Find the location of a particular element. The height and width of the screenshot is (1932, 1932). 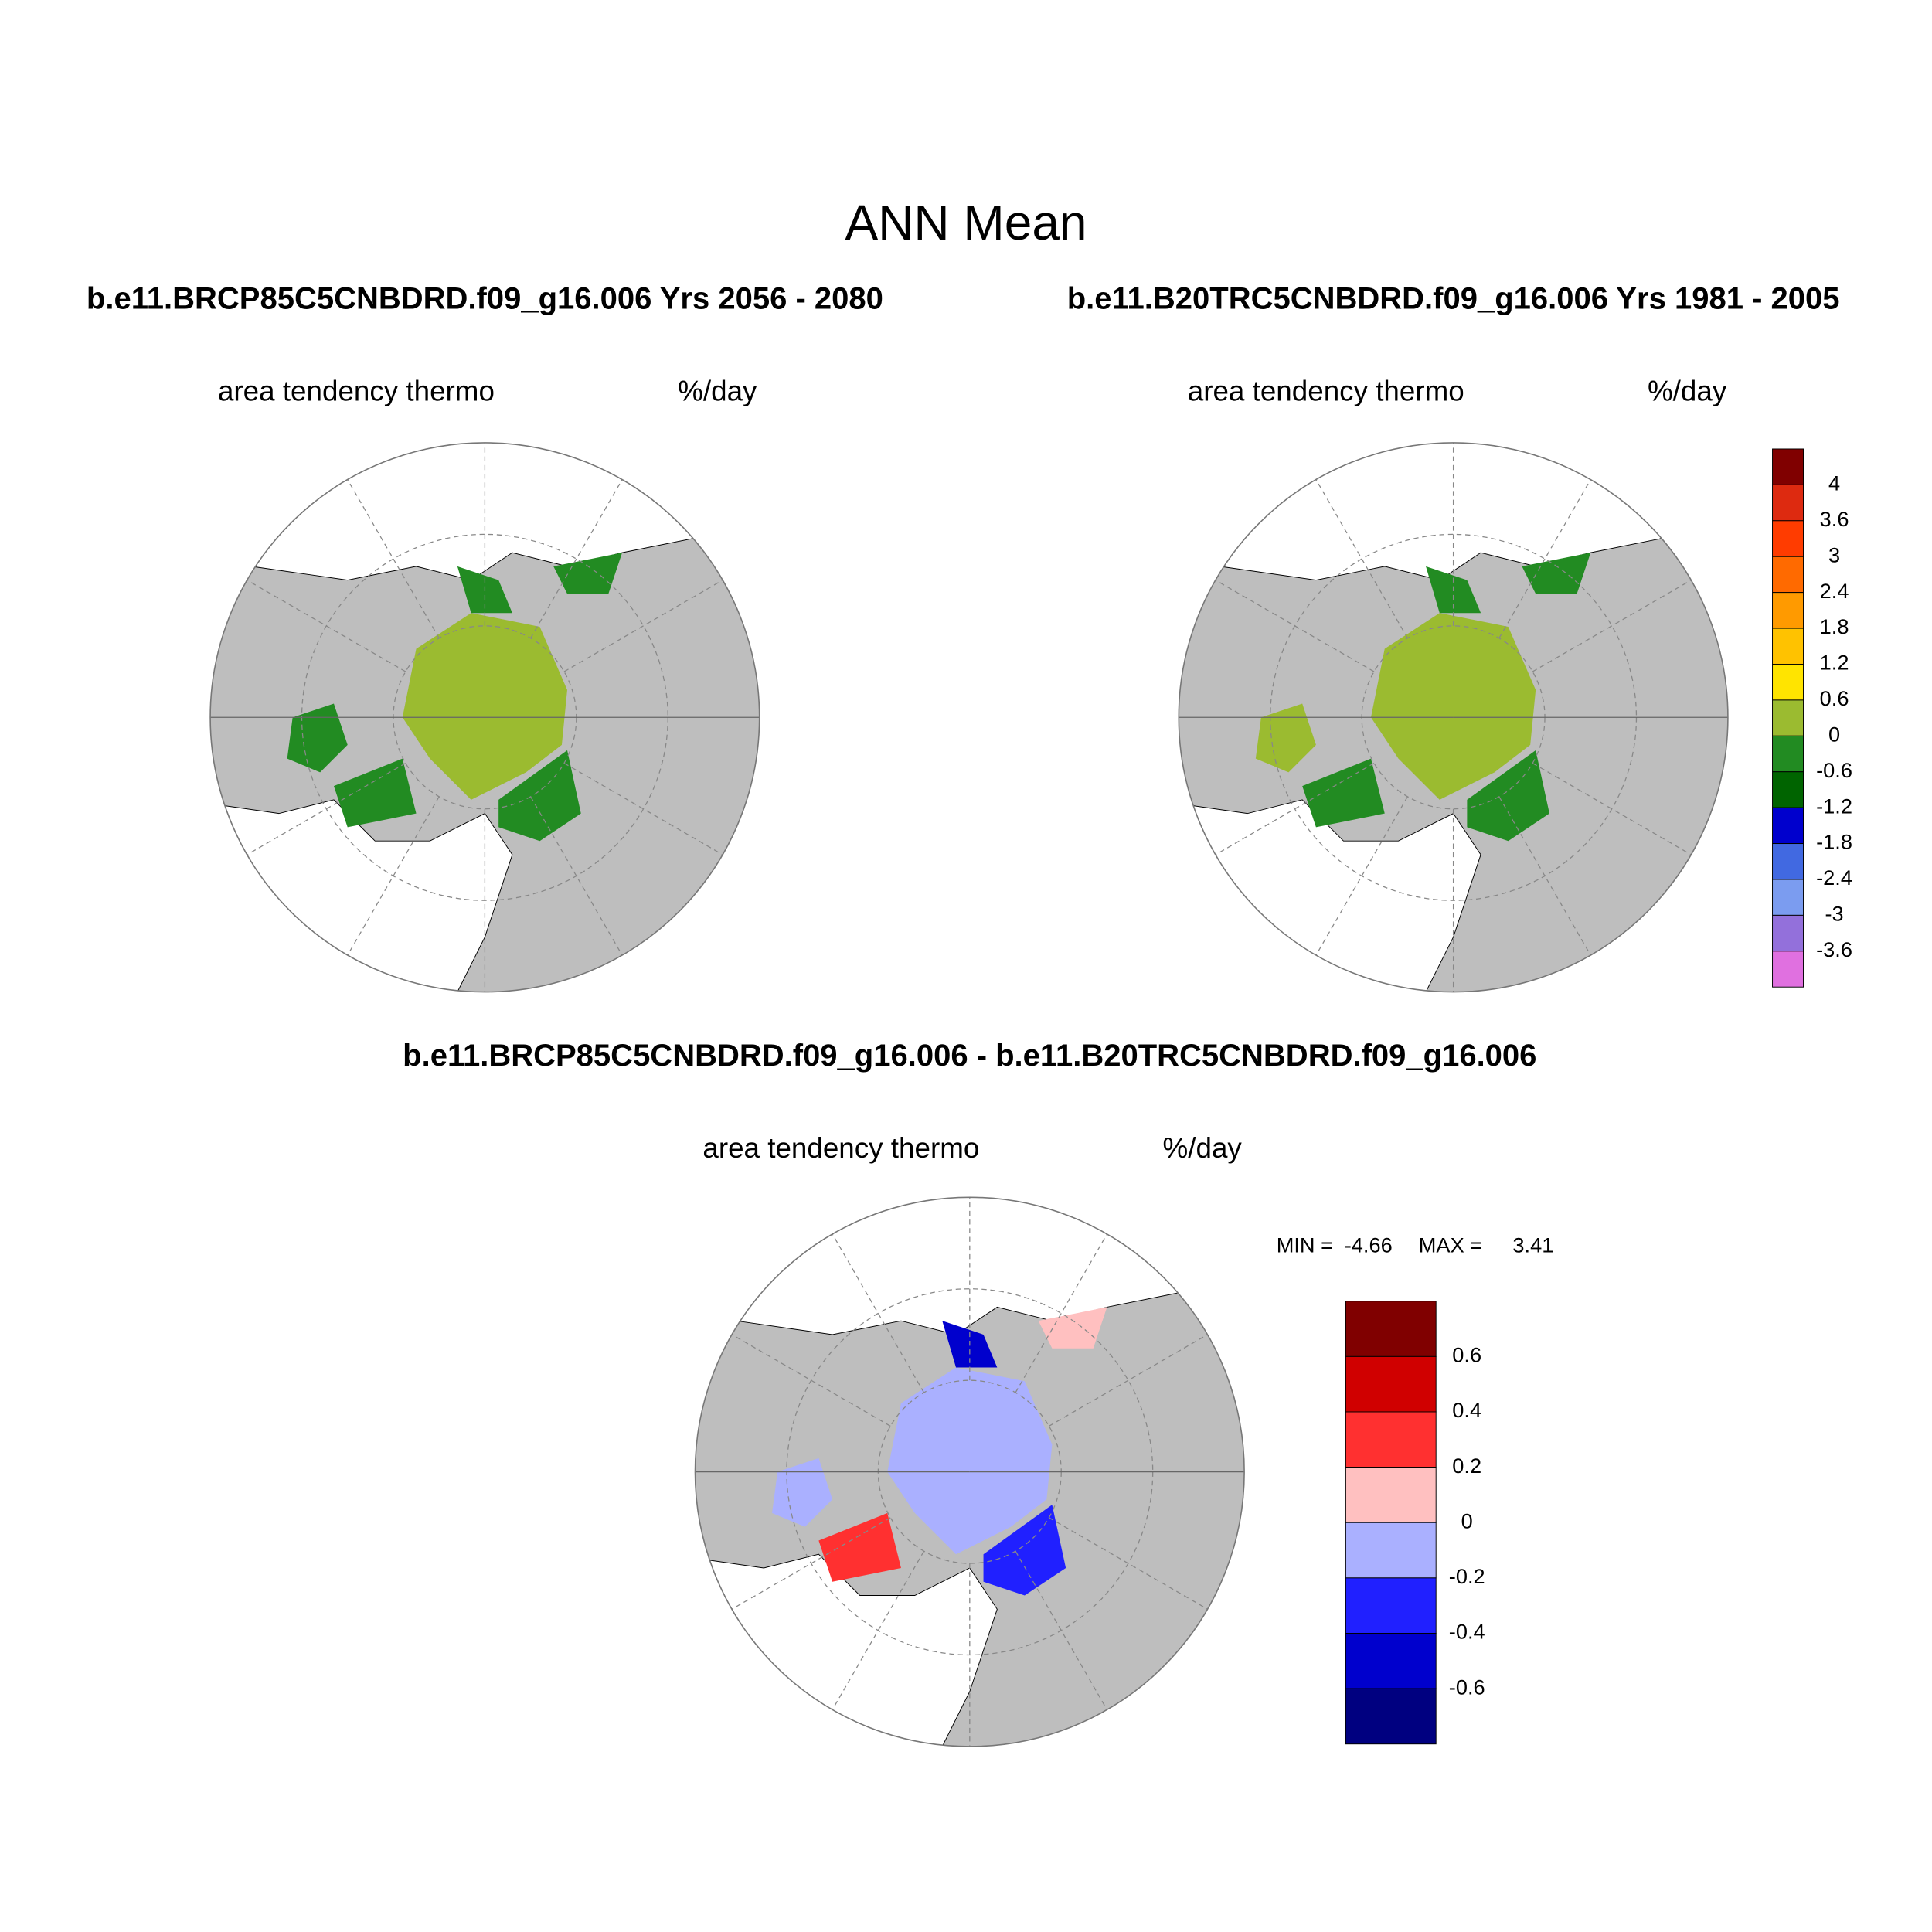

max-label: MAX = is located at coordinates (1451, 1245).